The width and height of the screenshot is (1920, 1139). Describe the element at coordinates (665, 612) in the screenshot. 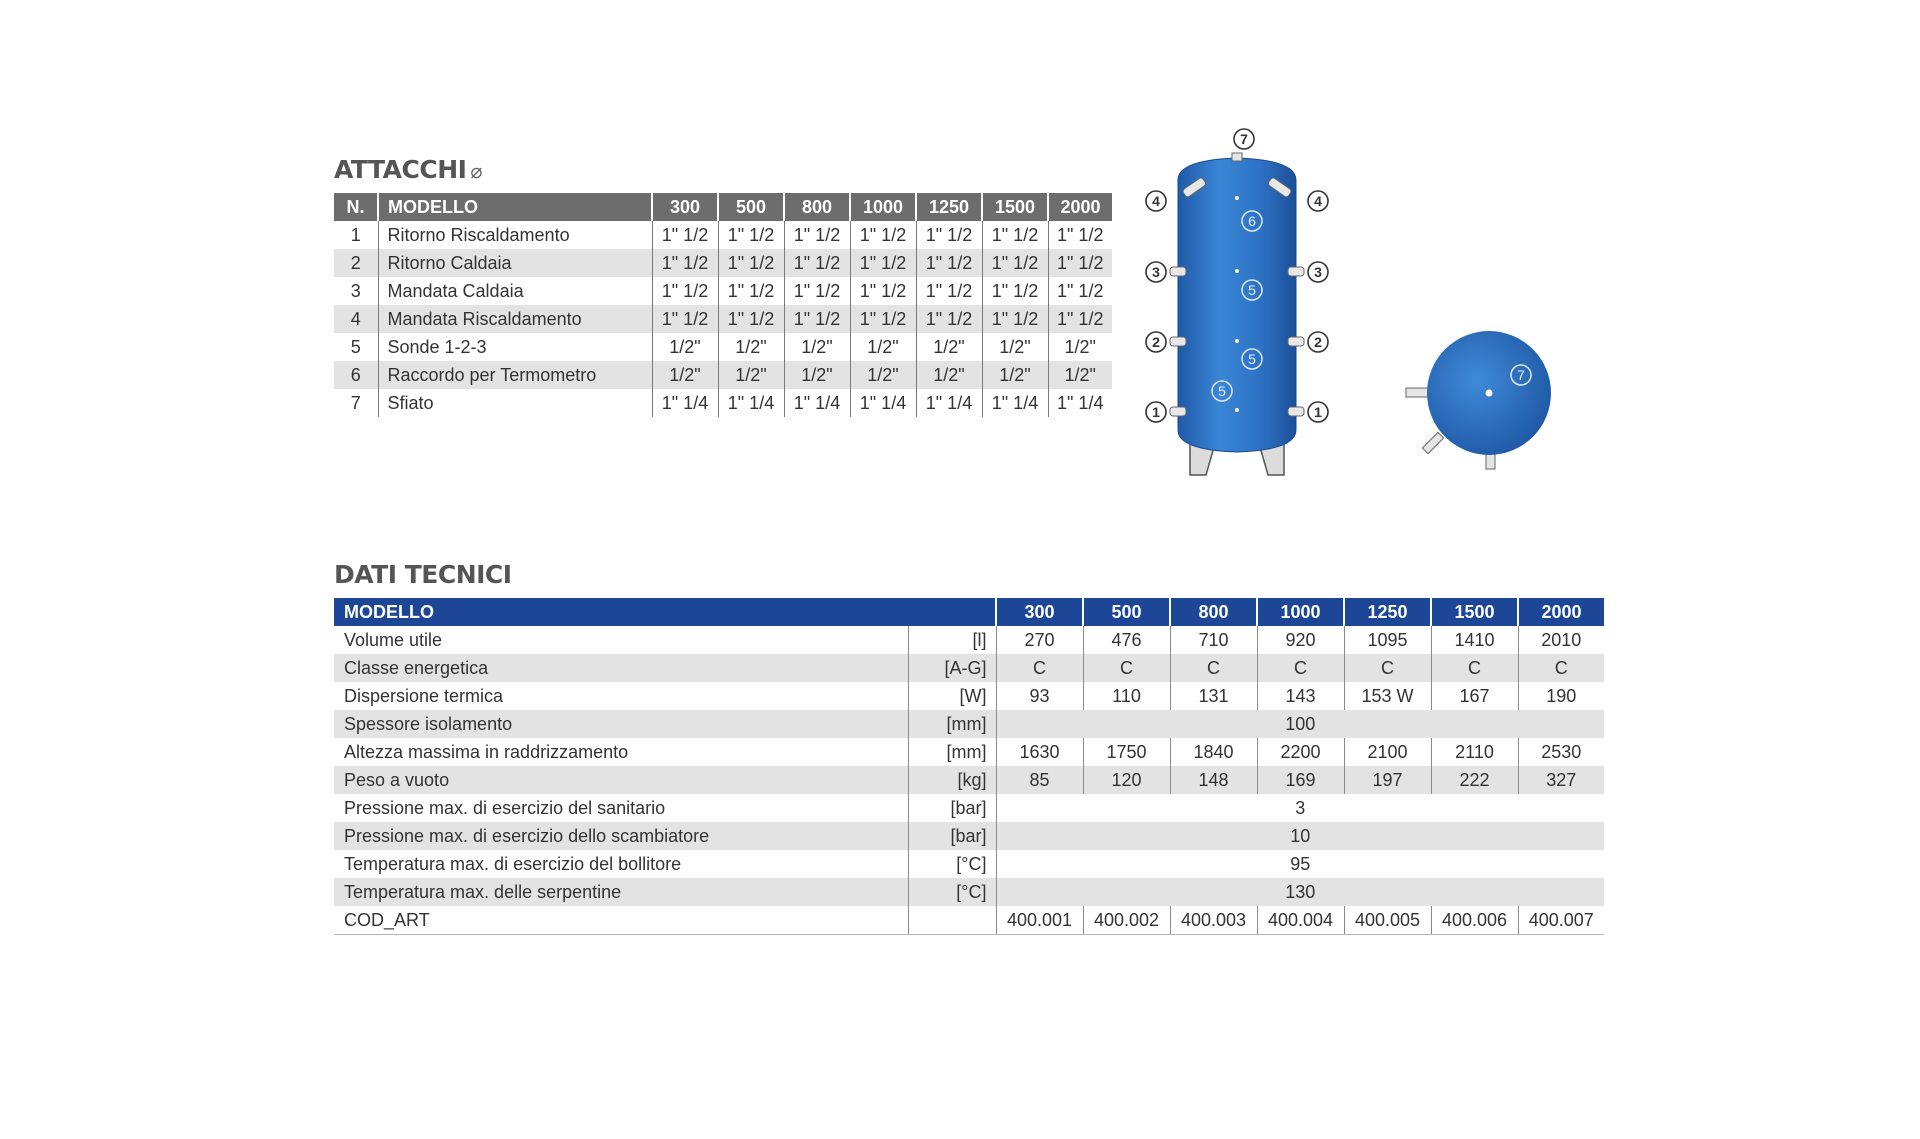

I see `dati-header-cell: MODELLO` at that location.